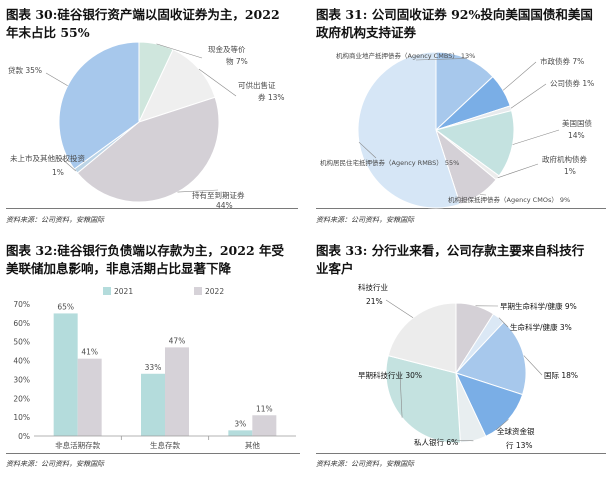 Image resolution: width=611 pixels, height=479 pixels. Describe the element at coordinates (257, 85) in the screenshot. I see `slice-label-afs: 可供出售证` at that location.